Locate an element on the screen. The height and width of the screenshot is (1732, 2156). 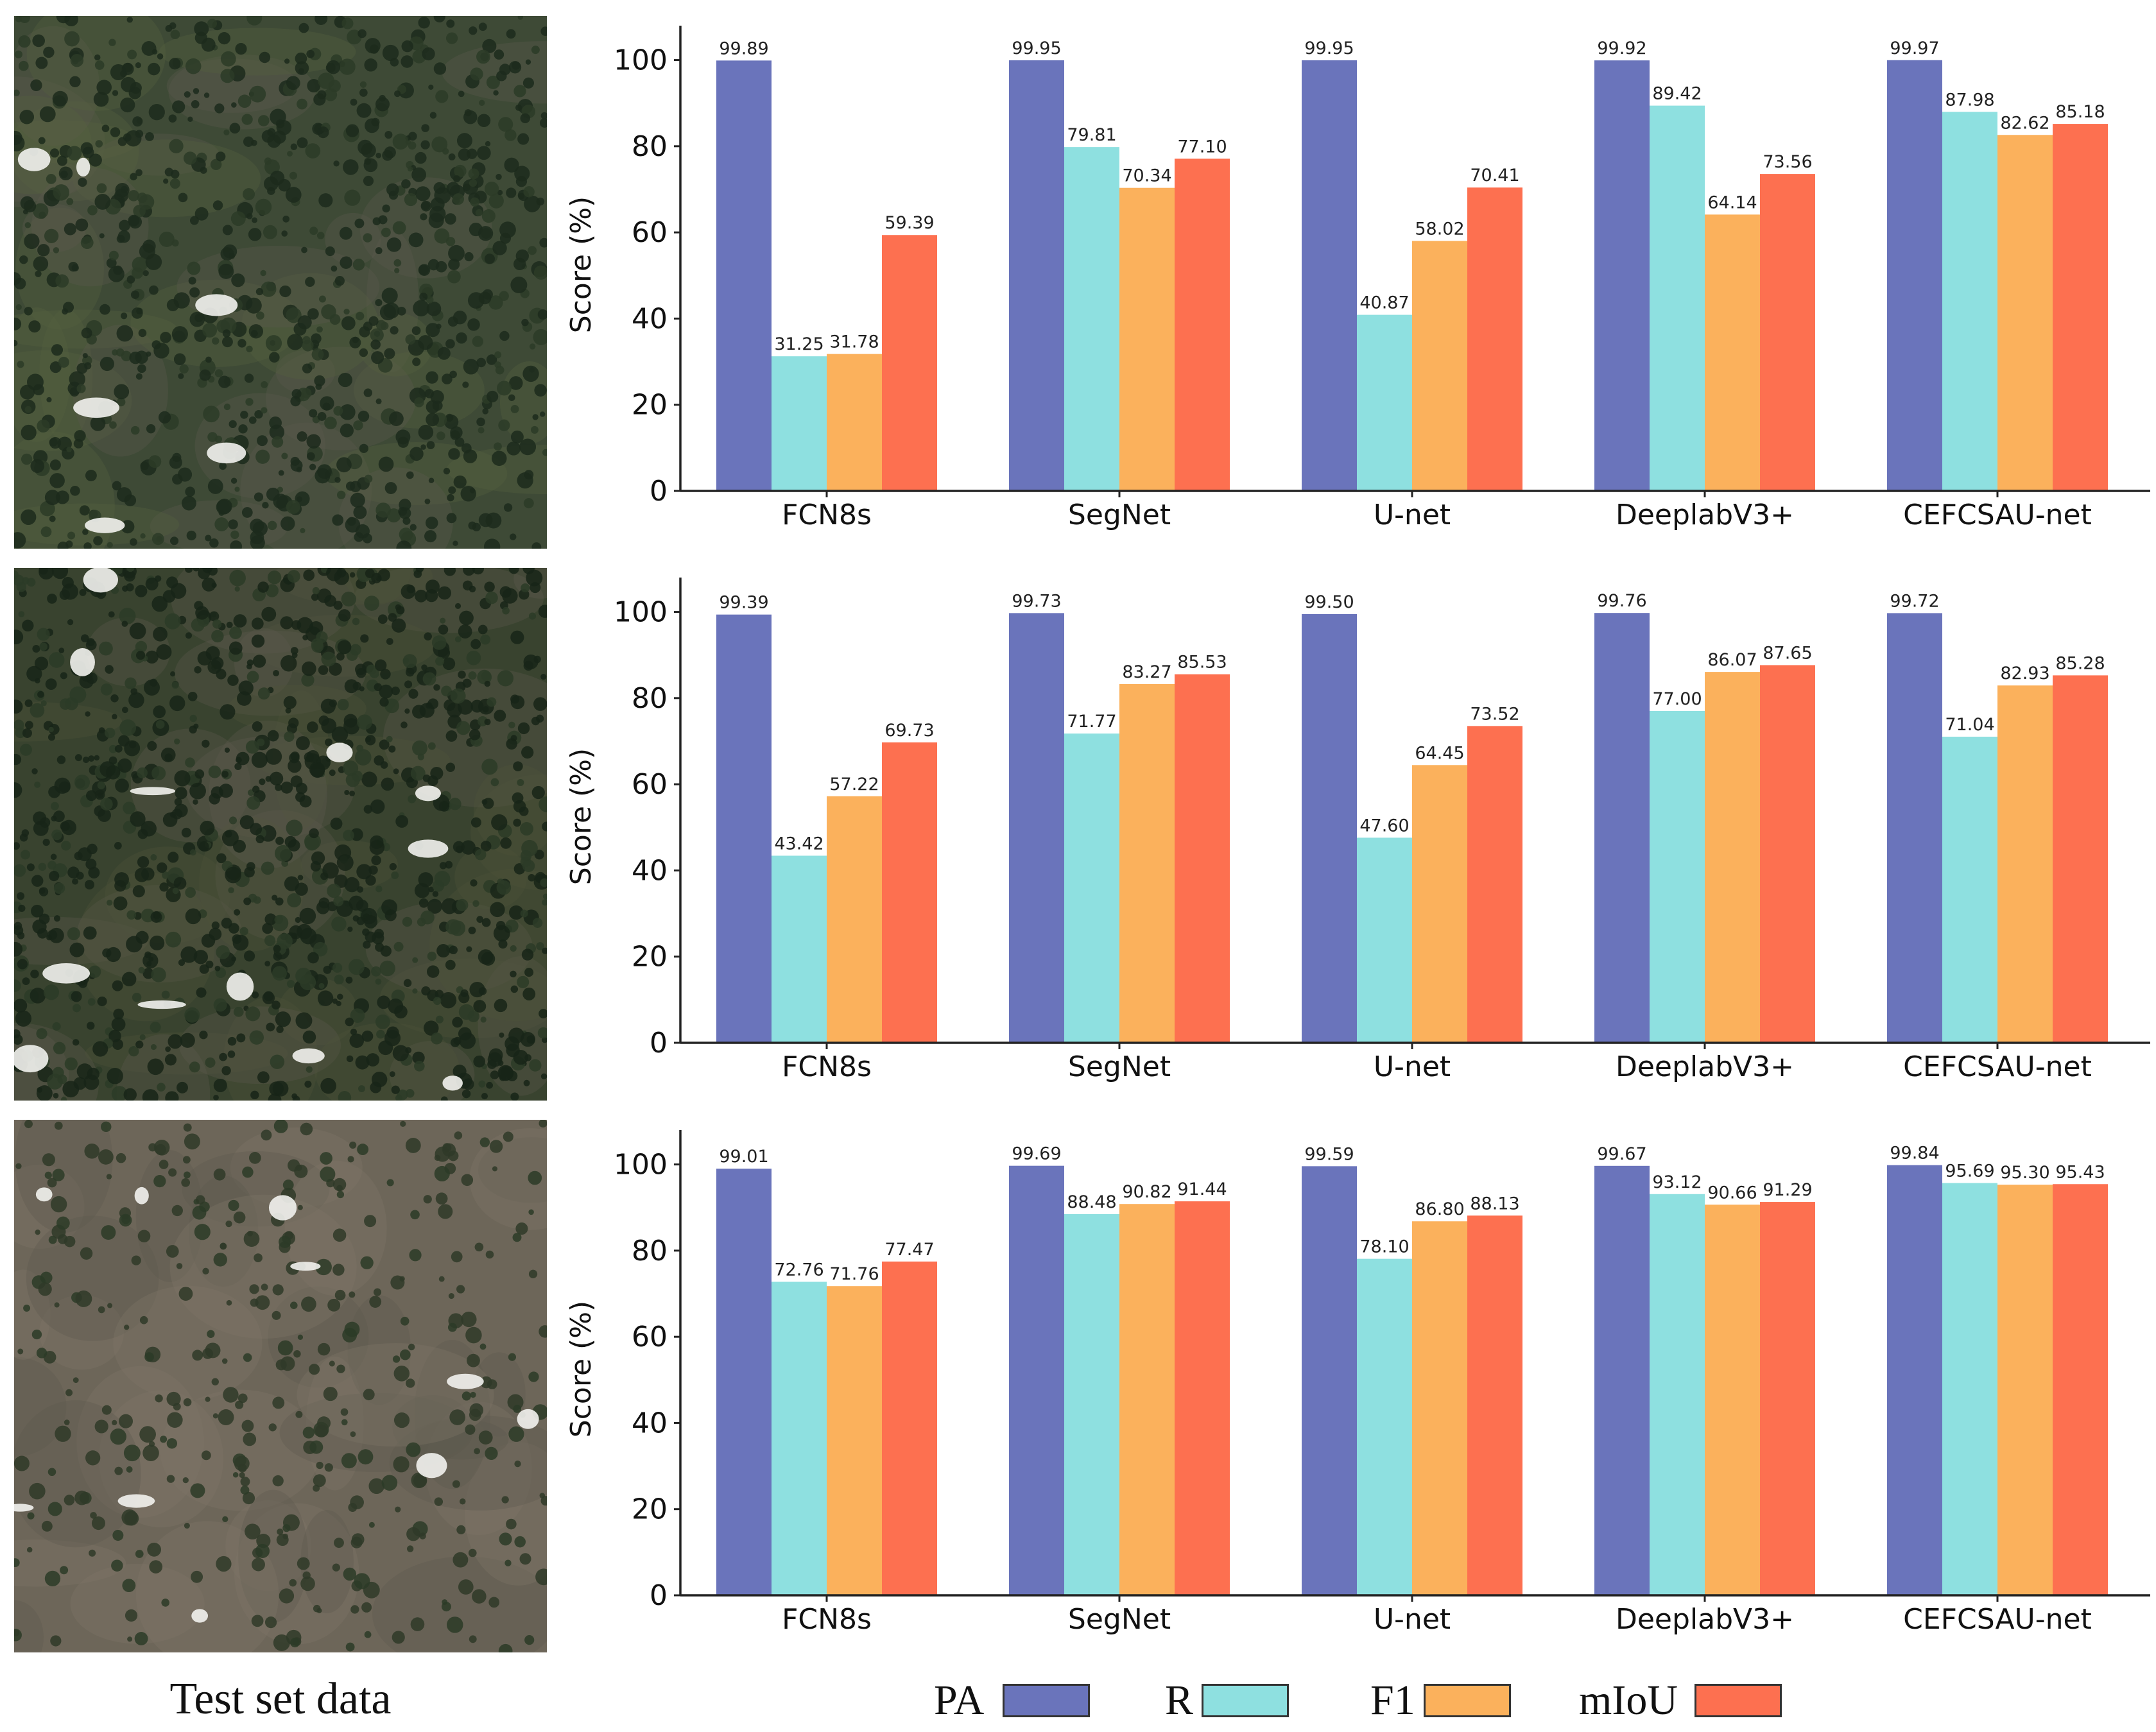
bar-u-net-miou is located at coordinates (1495, 885).